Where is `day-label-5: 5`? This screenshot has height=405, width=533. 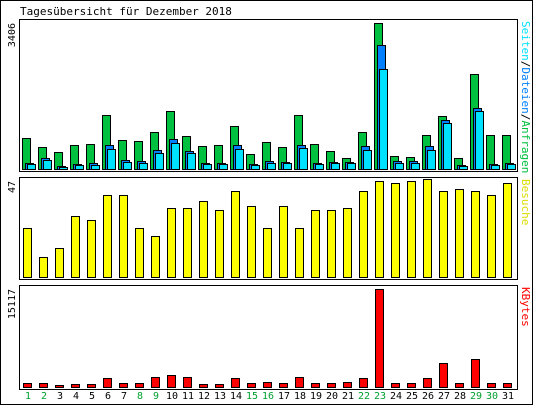
day-label-5: 5 is located at coordinates (92, 396).